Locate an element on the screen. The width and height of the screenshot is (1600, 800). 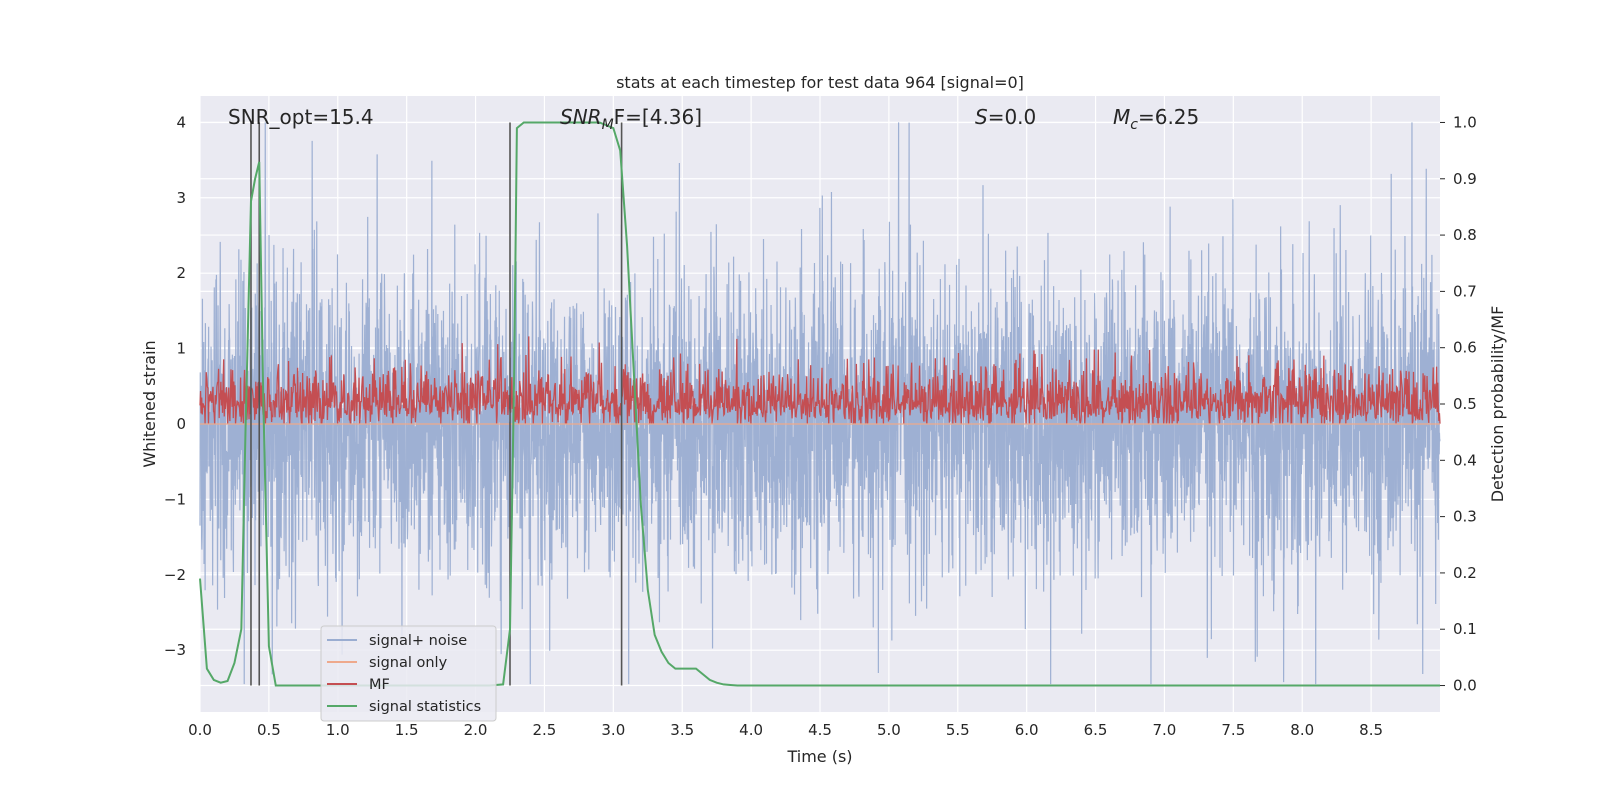
legend-label-mf: MF is located at coordinates (379, 685).